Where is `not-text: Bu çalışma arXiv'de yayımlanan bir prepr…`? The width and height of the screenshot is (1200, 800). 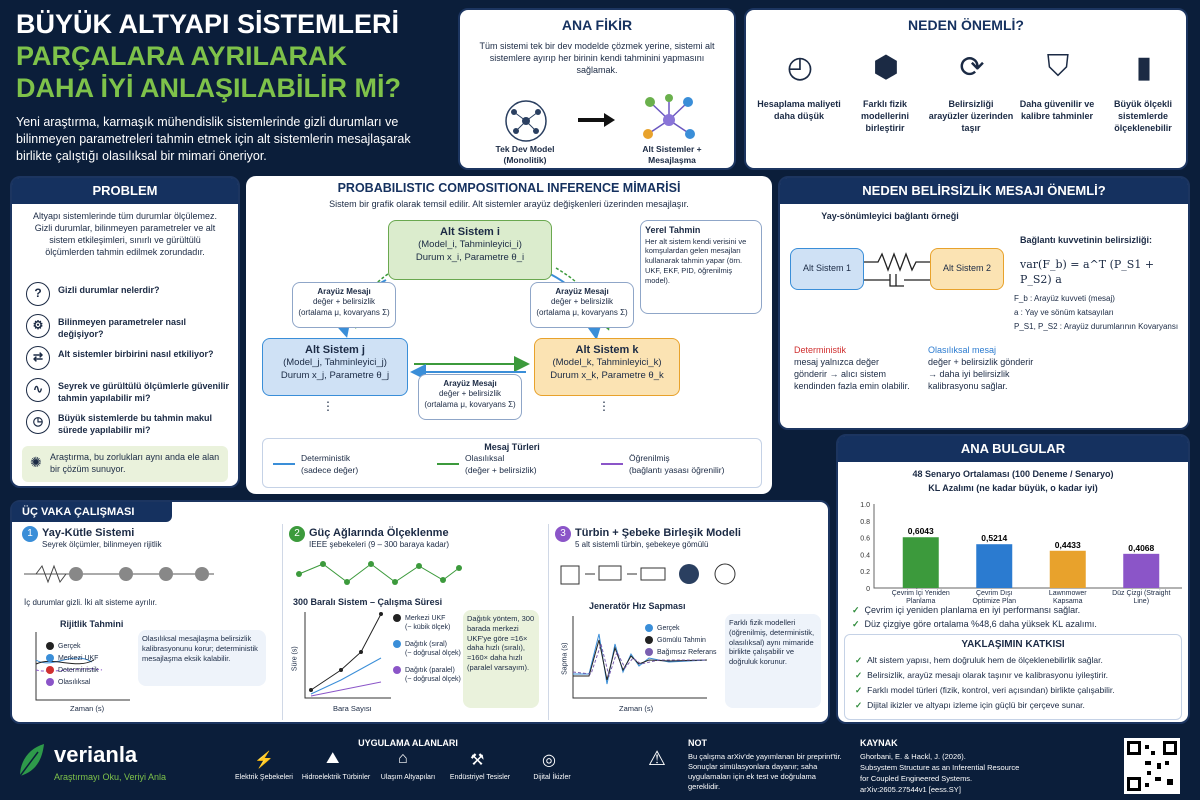
not-text: Bu çalışma arXiv'de yayımlanan bir prepr… is located at coordinates (765, 772).